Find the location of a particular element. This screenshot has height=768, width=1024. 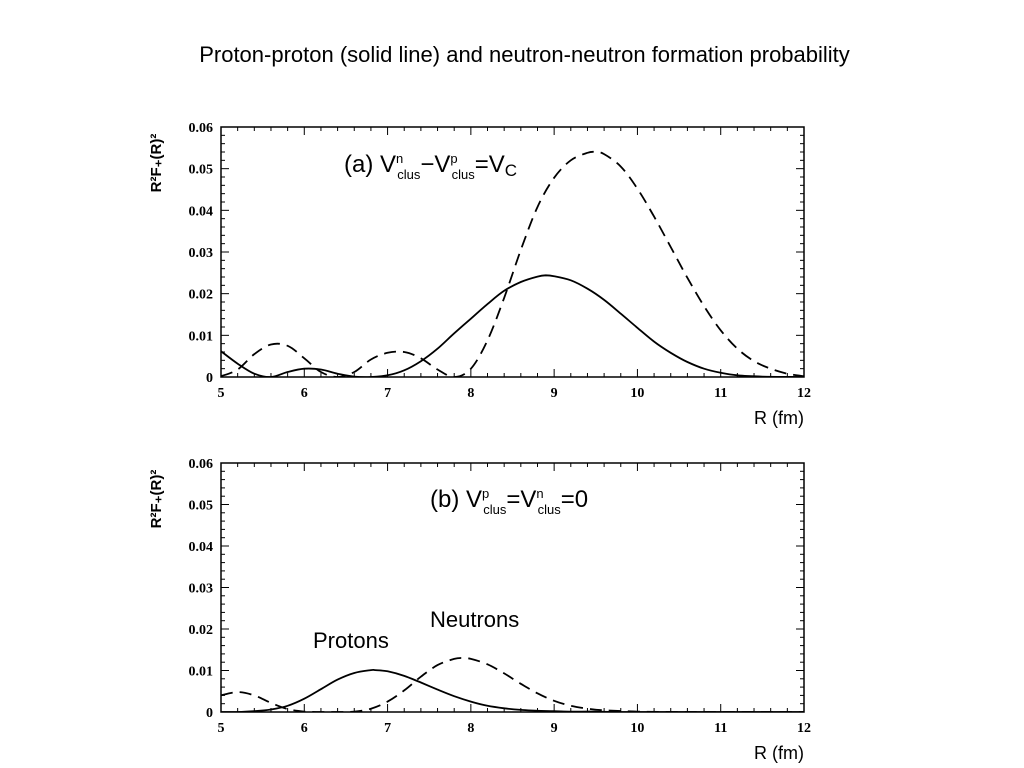

curves-b is located at coordinates (512, 684).